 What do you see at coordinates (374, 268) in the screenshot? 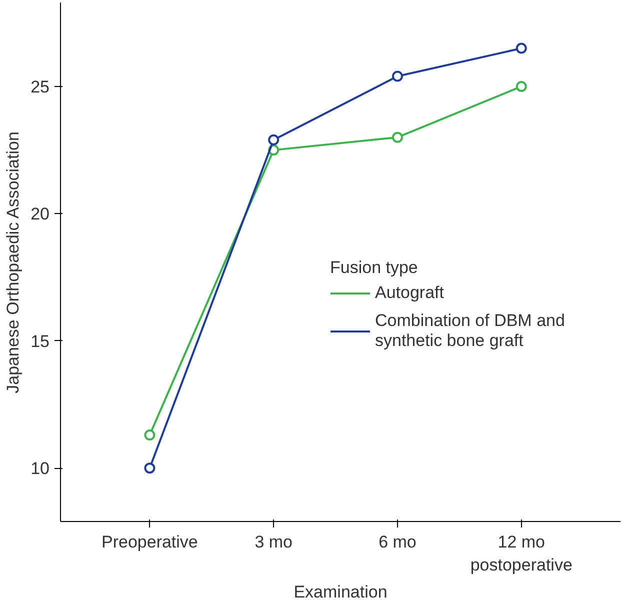
I see `legend-title: Fusion type` at bounding box center [374, 268].